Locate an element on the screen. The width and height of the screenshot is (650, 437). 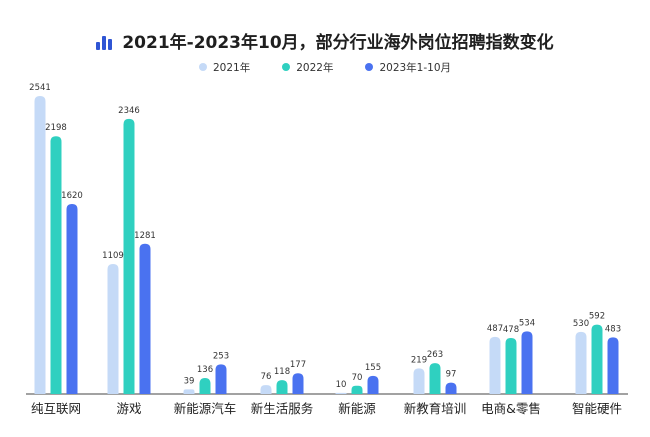
chart-title-row: 2021年-2023年10月，部分行业海外岗位招聘指数变化 is located at coordinates (325, 41).